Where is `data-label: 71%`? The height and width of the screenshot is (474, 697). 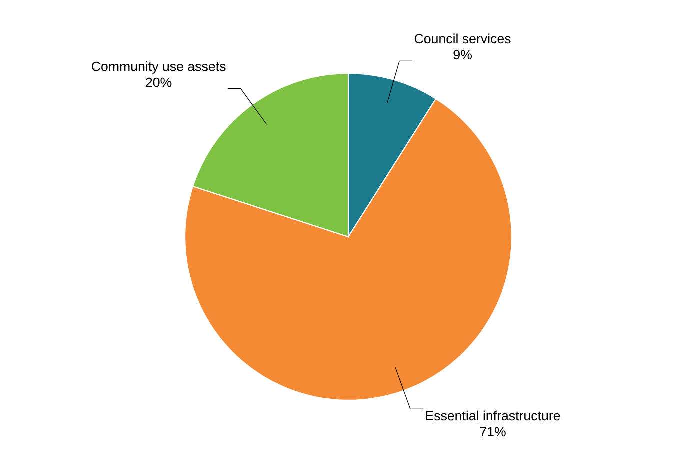
data-label: 71% is located at coordinates (493, 432).